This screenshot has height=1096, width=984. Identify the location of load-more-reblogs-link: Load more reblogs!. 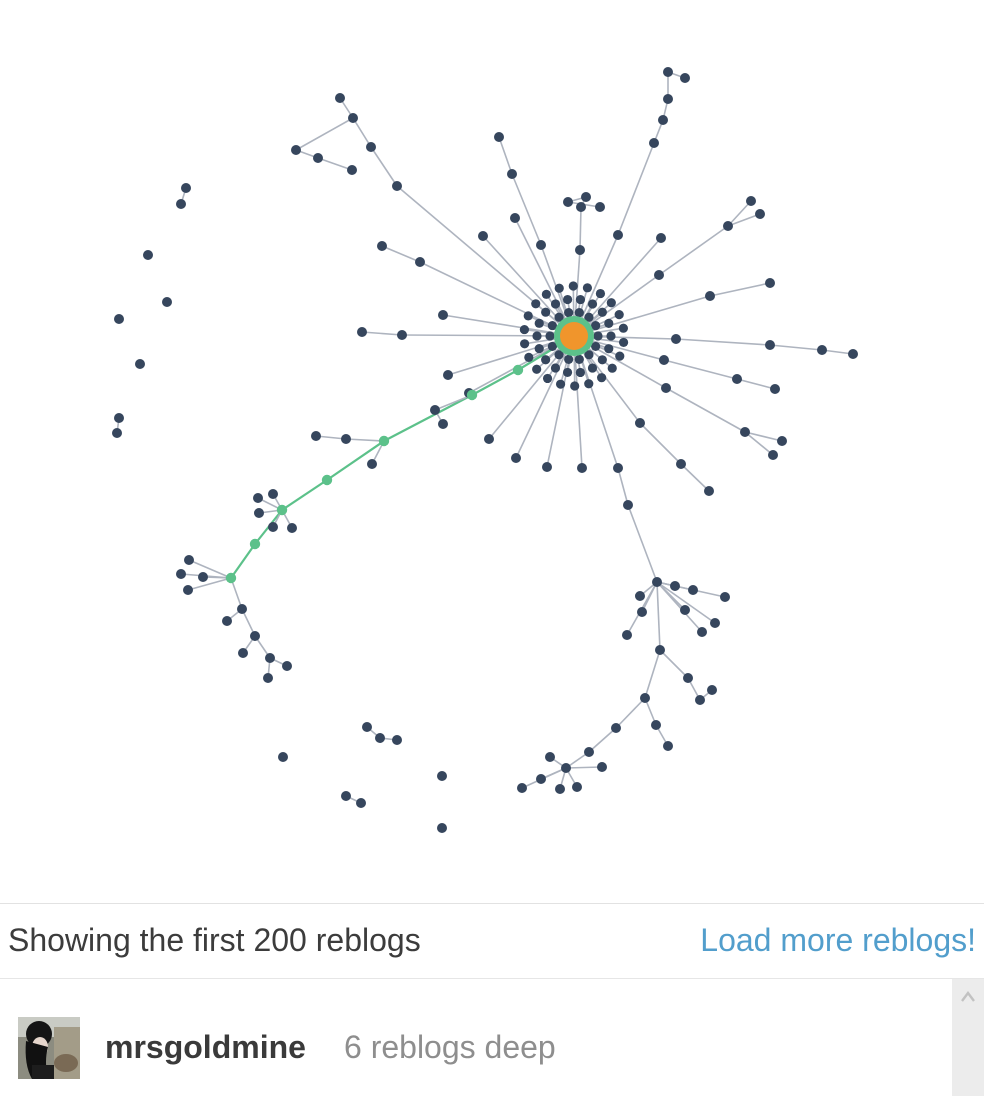
(838, 940).